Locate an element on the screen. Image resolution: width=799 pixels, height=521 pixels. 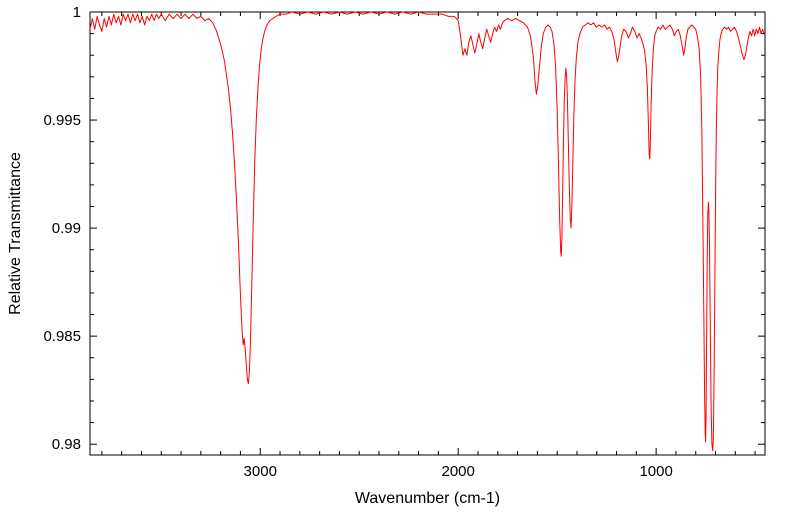
y-tick-label: 0.98 is located at coordinates (66, 444).